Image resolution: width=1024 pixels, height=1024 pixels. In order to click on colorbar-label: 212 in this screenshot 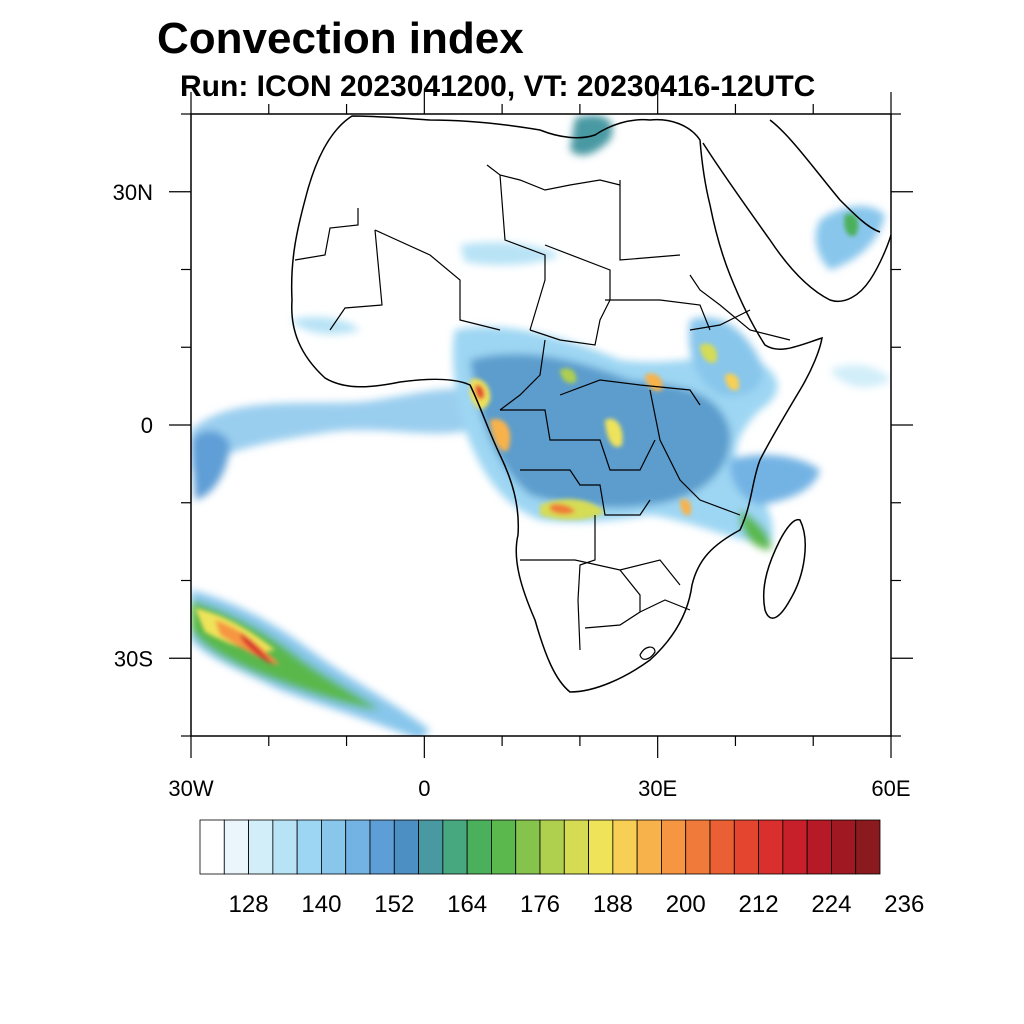, I will do `click(759, 904)`.